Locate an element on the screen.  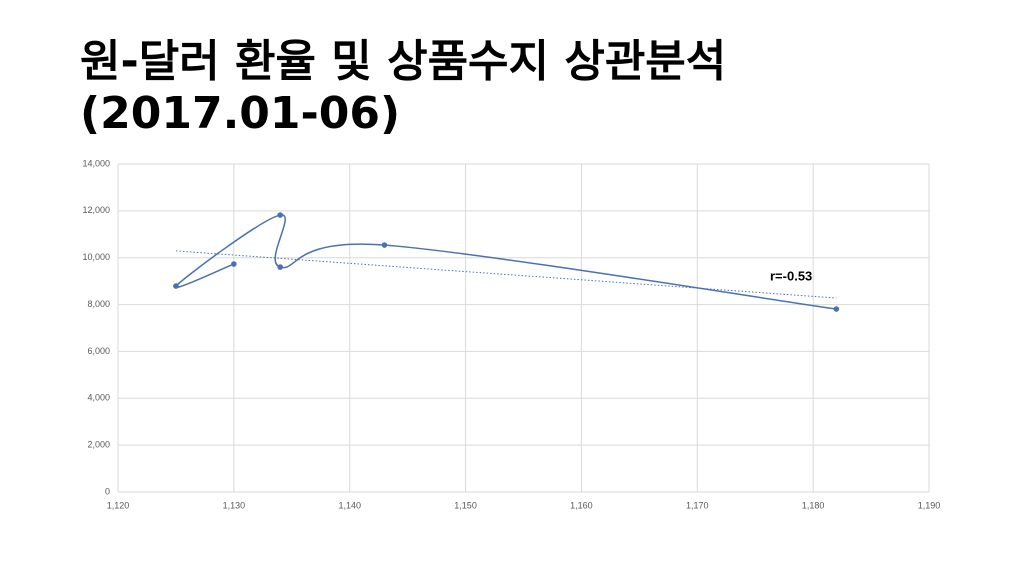
x-tick-label: 1,130 is located at coordinates (234, 505).